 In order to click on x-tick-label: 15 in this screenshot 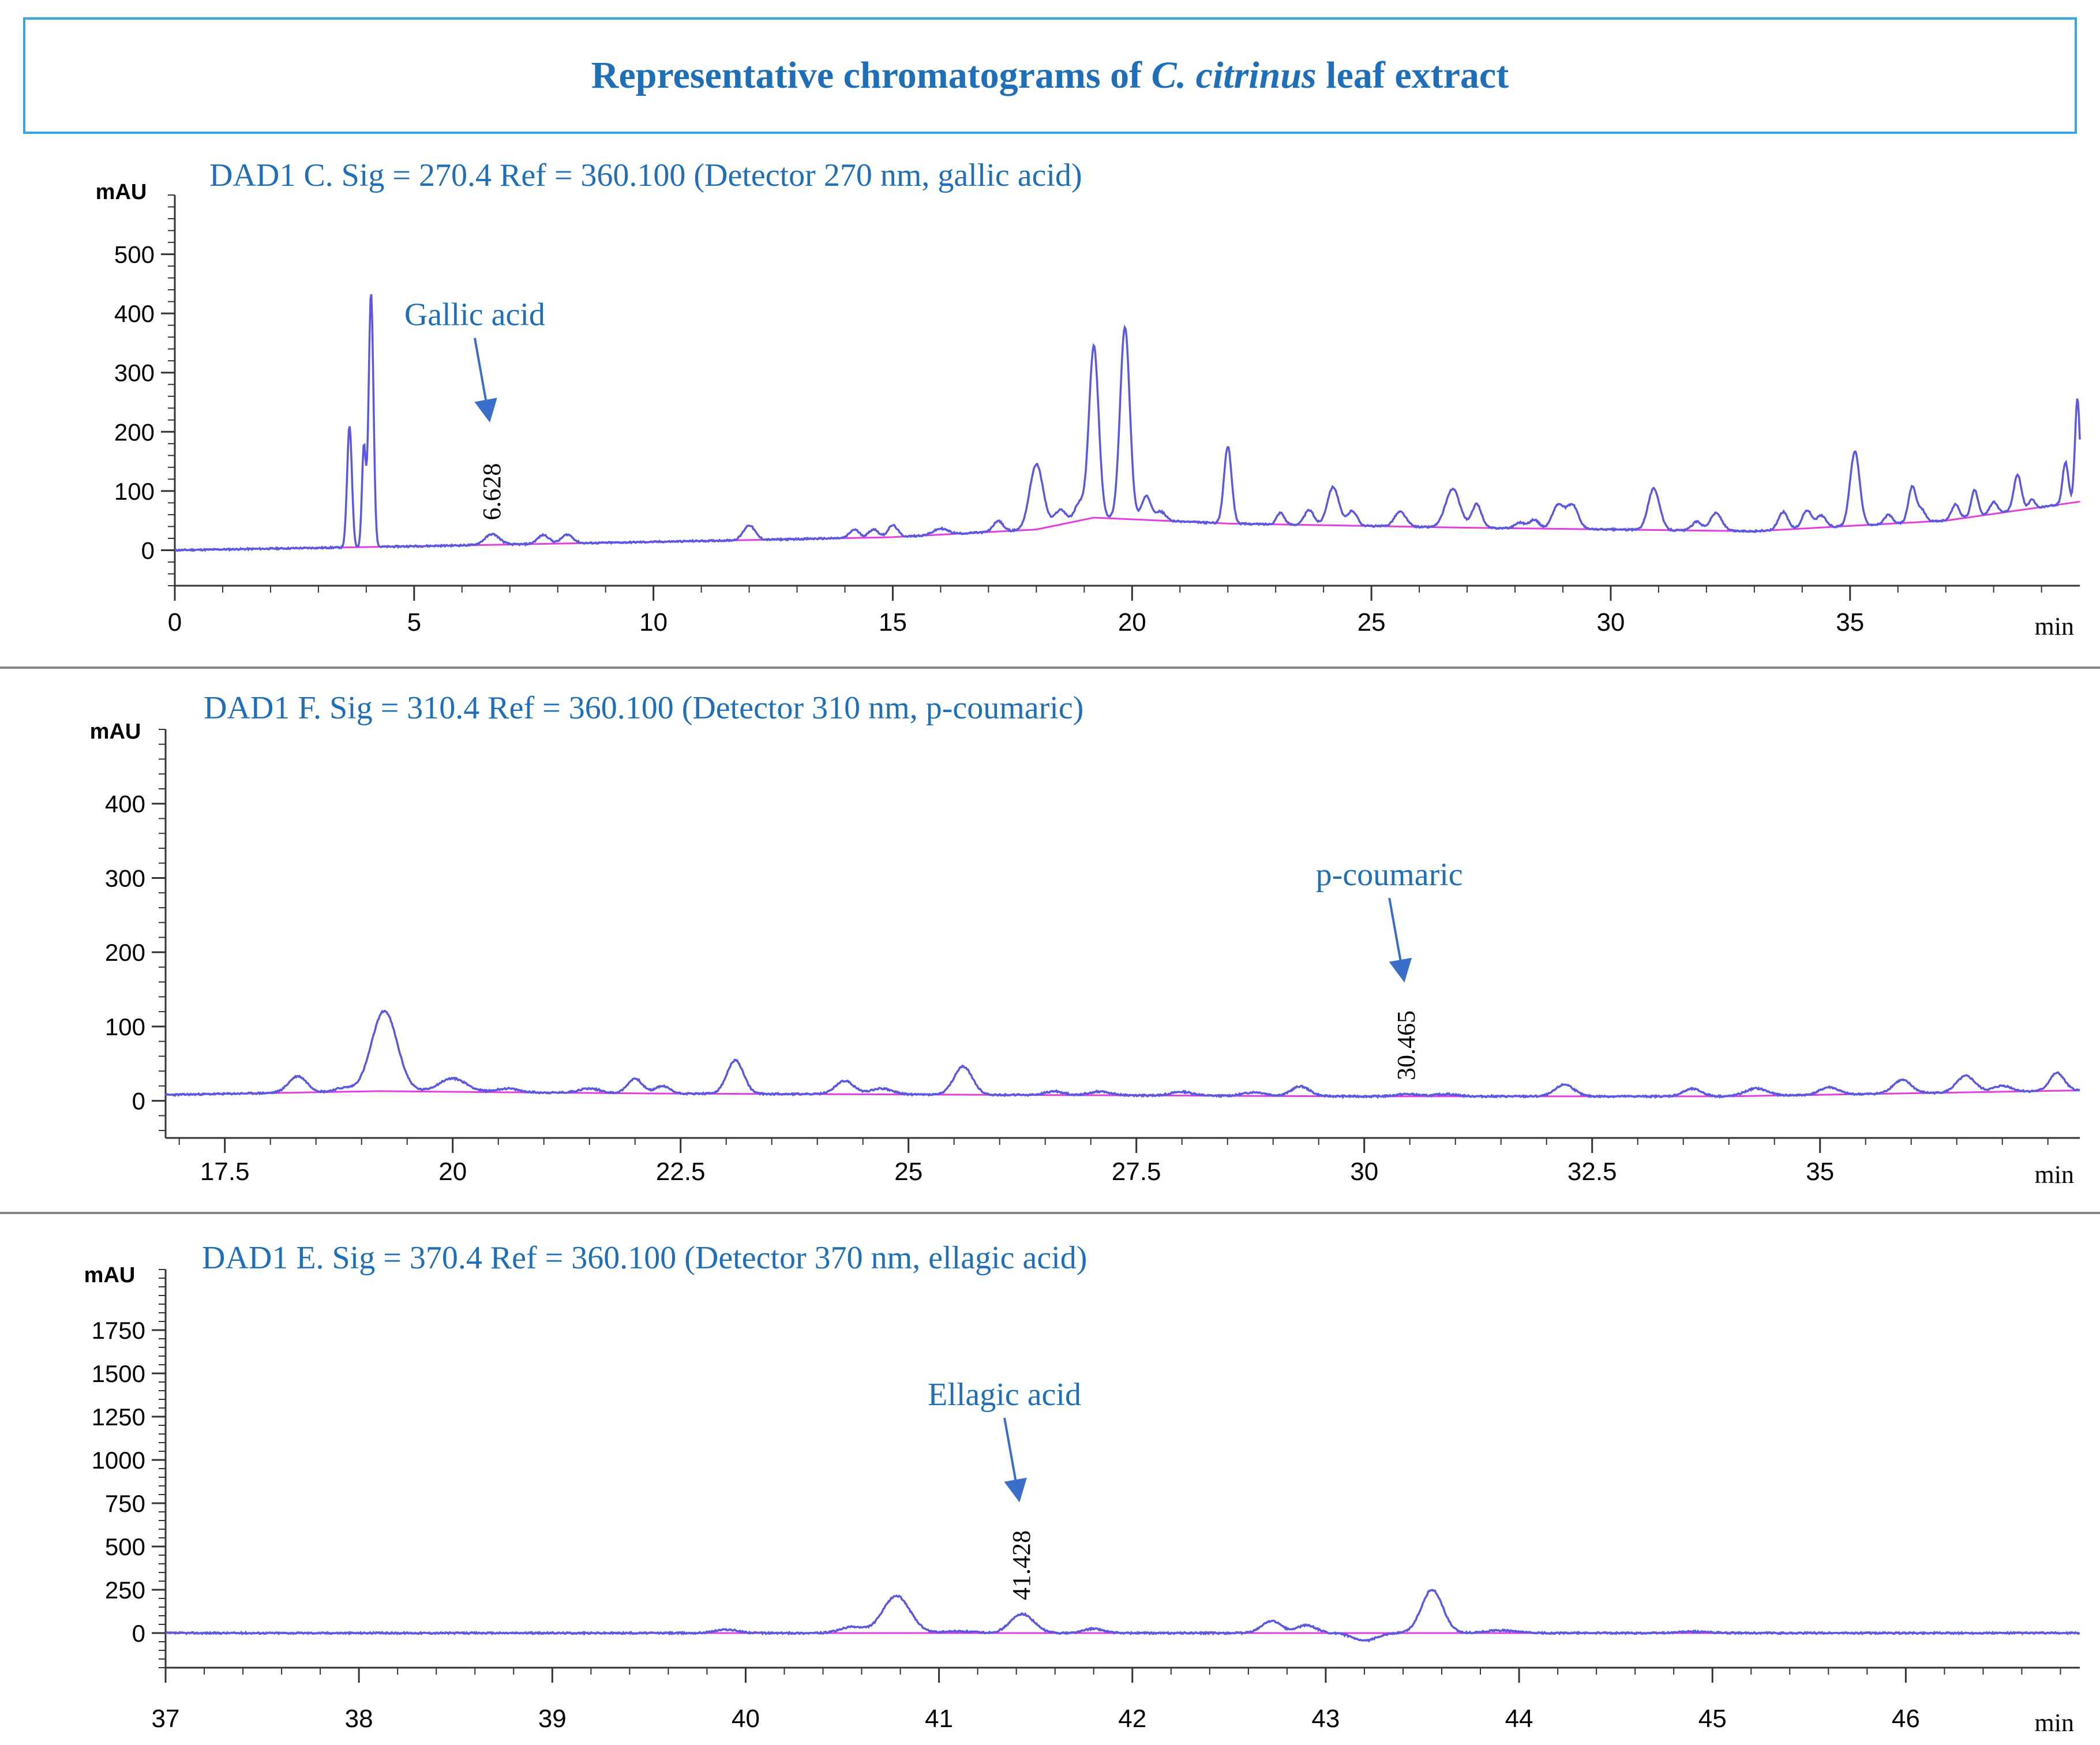, I will do `click(893, 622)`.